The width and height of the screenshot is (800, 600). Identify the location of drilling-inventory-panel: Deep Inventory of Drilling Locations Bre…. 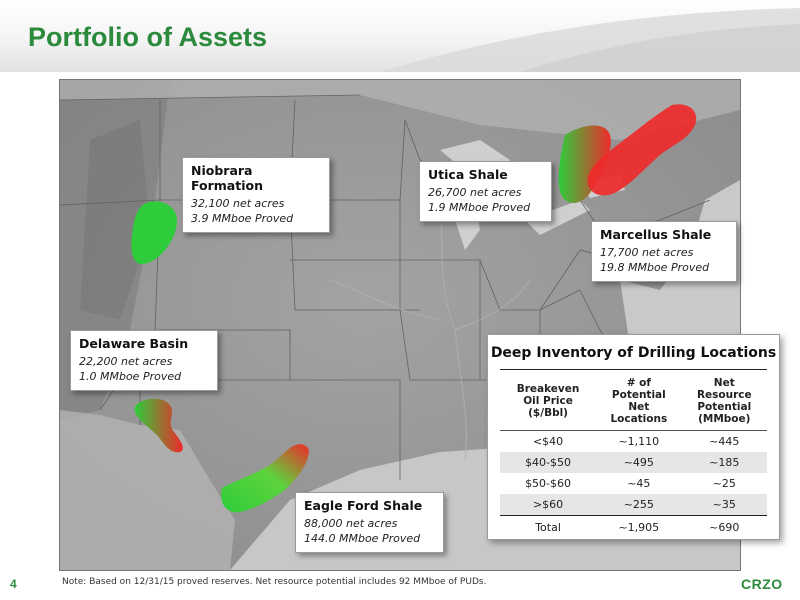
(633, 437).